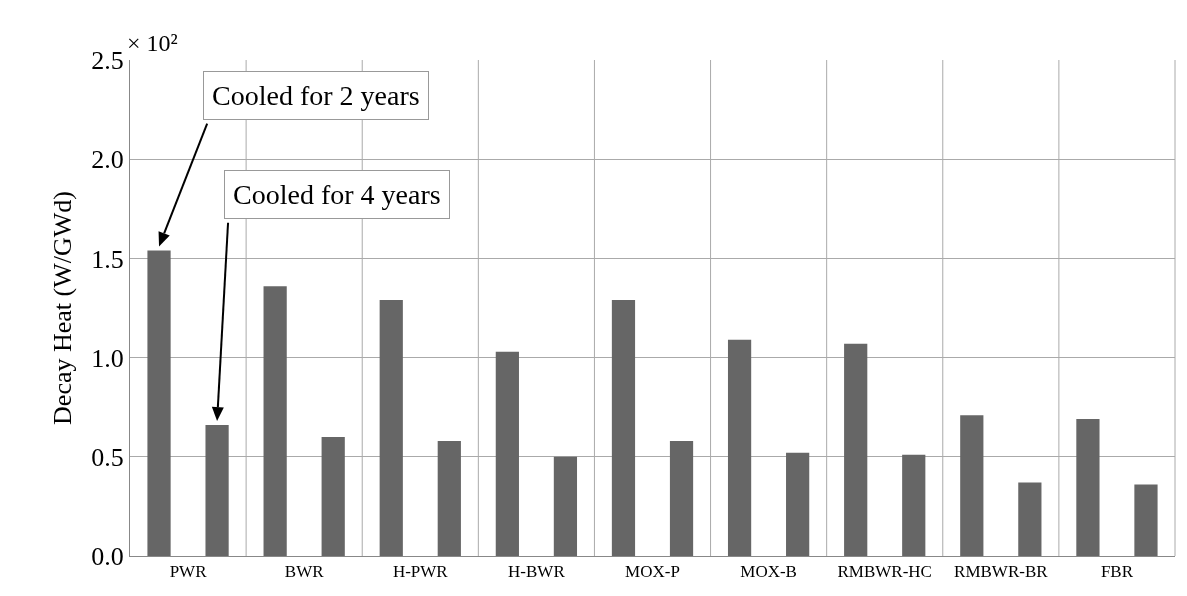  I want to click on x-tick-label: H-PWR, so click(420, 572).